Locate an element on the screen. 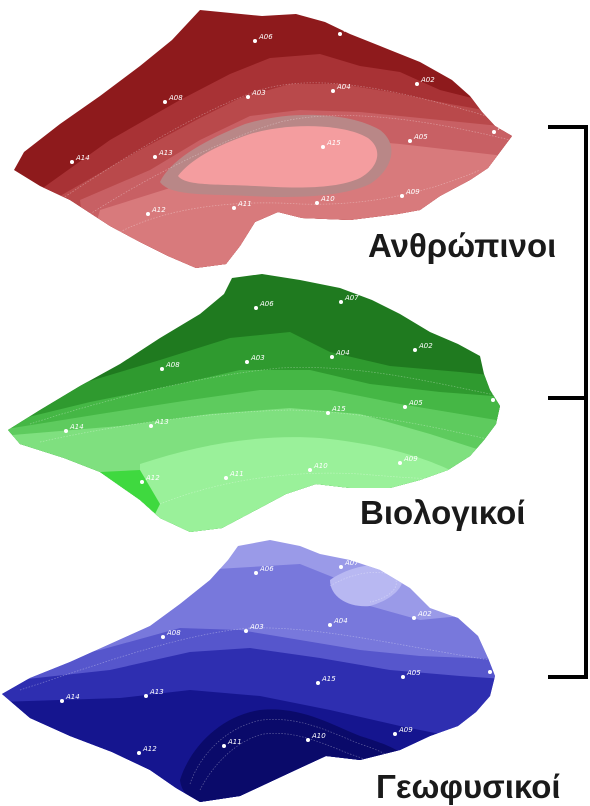 Image resolution: width=590 pixels, height=806 pixels. group-bracket is located at coordinates (568, 402).